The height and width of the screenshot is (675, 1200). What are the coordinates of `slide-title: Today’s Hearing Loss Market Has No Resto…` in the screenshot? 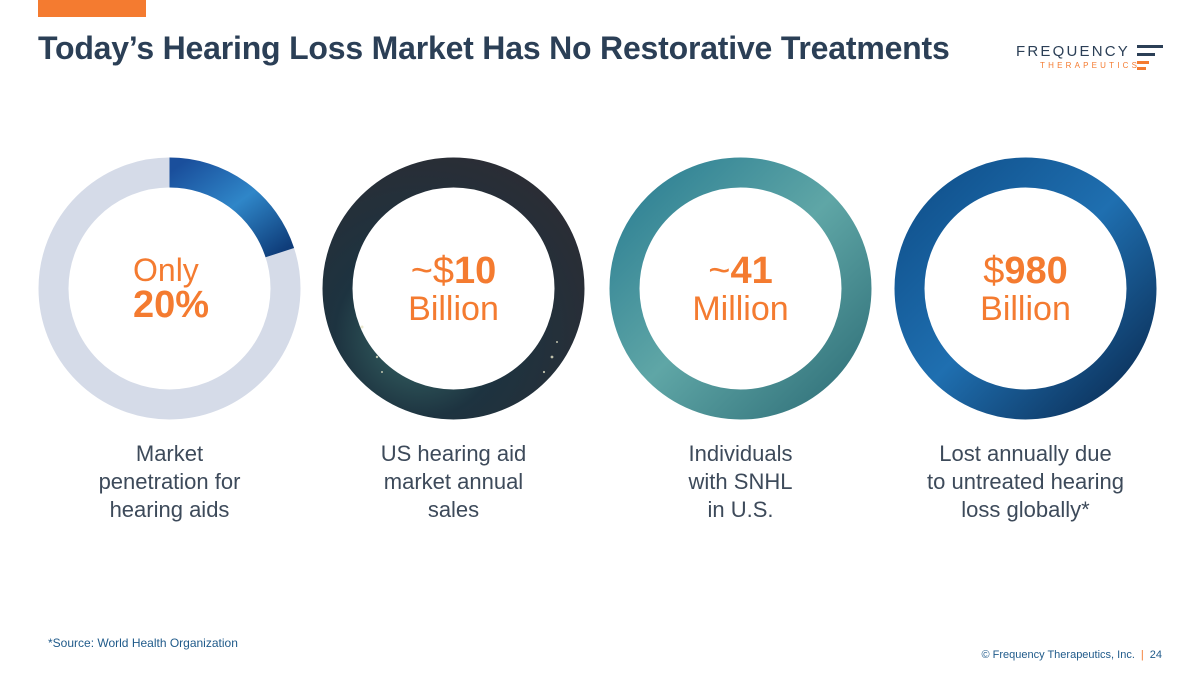 It's located at (494, 48).